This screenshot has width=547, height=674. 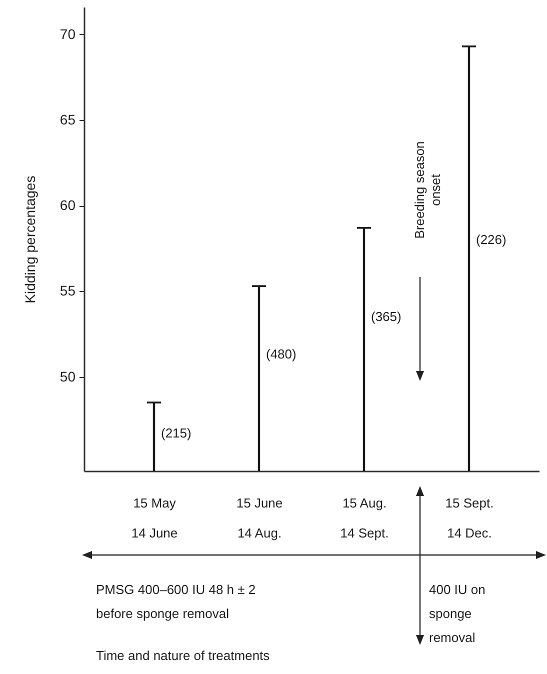 I want to click on y-tick-label: 70, so click(x=68, y=34).